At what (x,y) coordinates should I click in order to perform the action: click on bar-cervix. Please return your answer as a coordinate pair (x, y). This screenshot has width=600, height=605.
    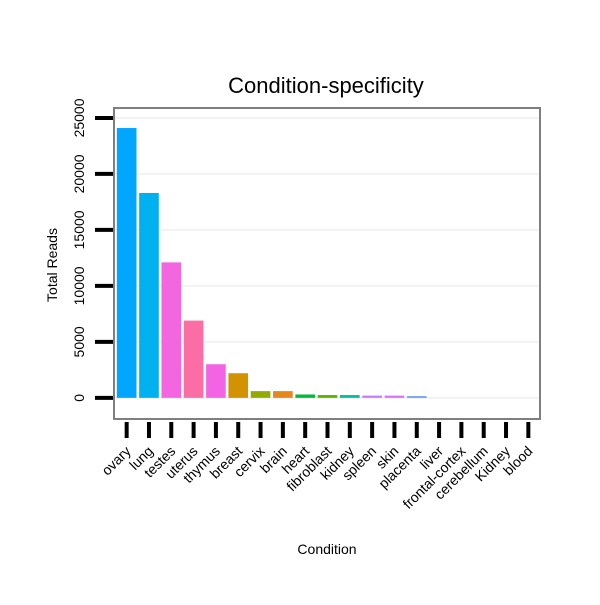
    Looking at the image, I should click on (260, 394).